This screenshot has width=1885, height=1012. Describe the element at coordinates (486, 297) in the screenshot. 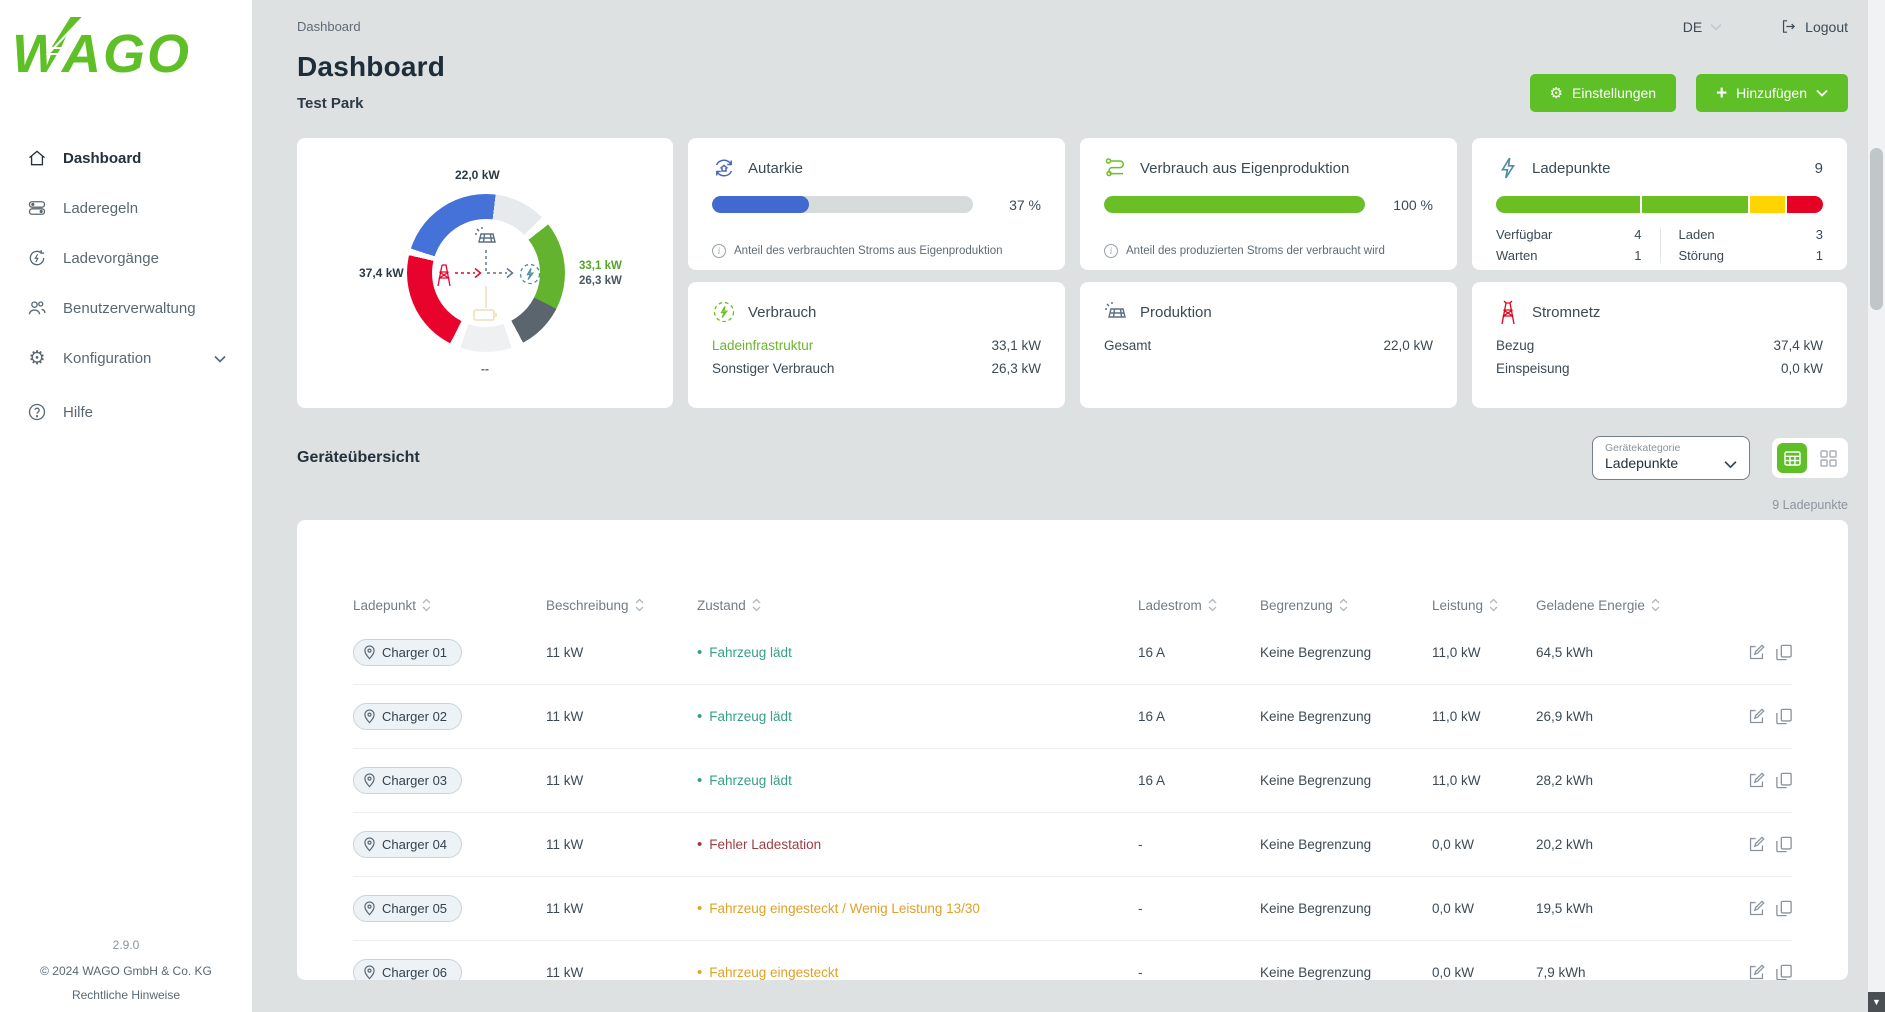

I see `battery-flow-line` at that location.